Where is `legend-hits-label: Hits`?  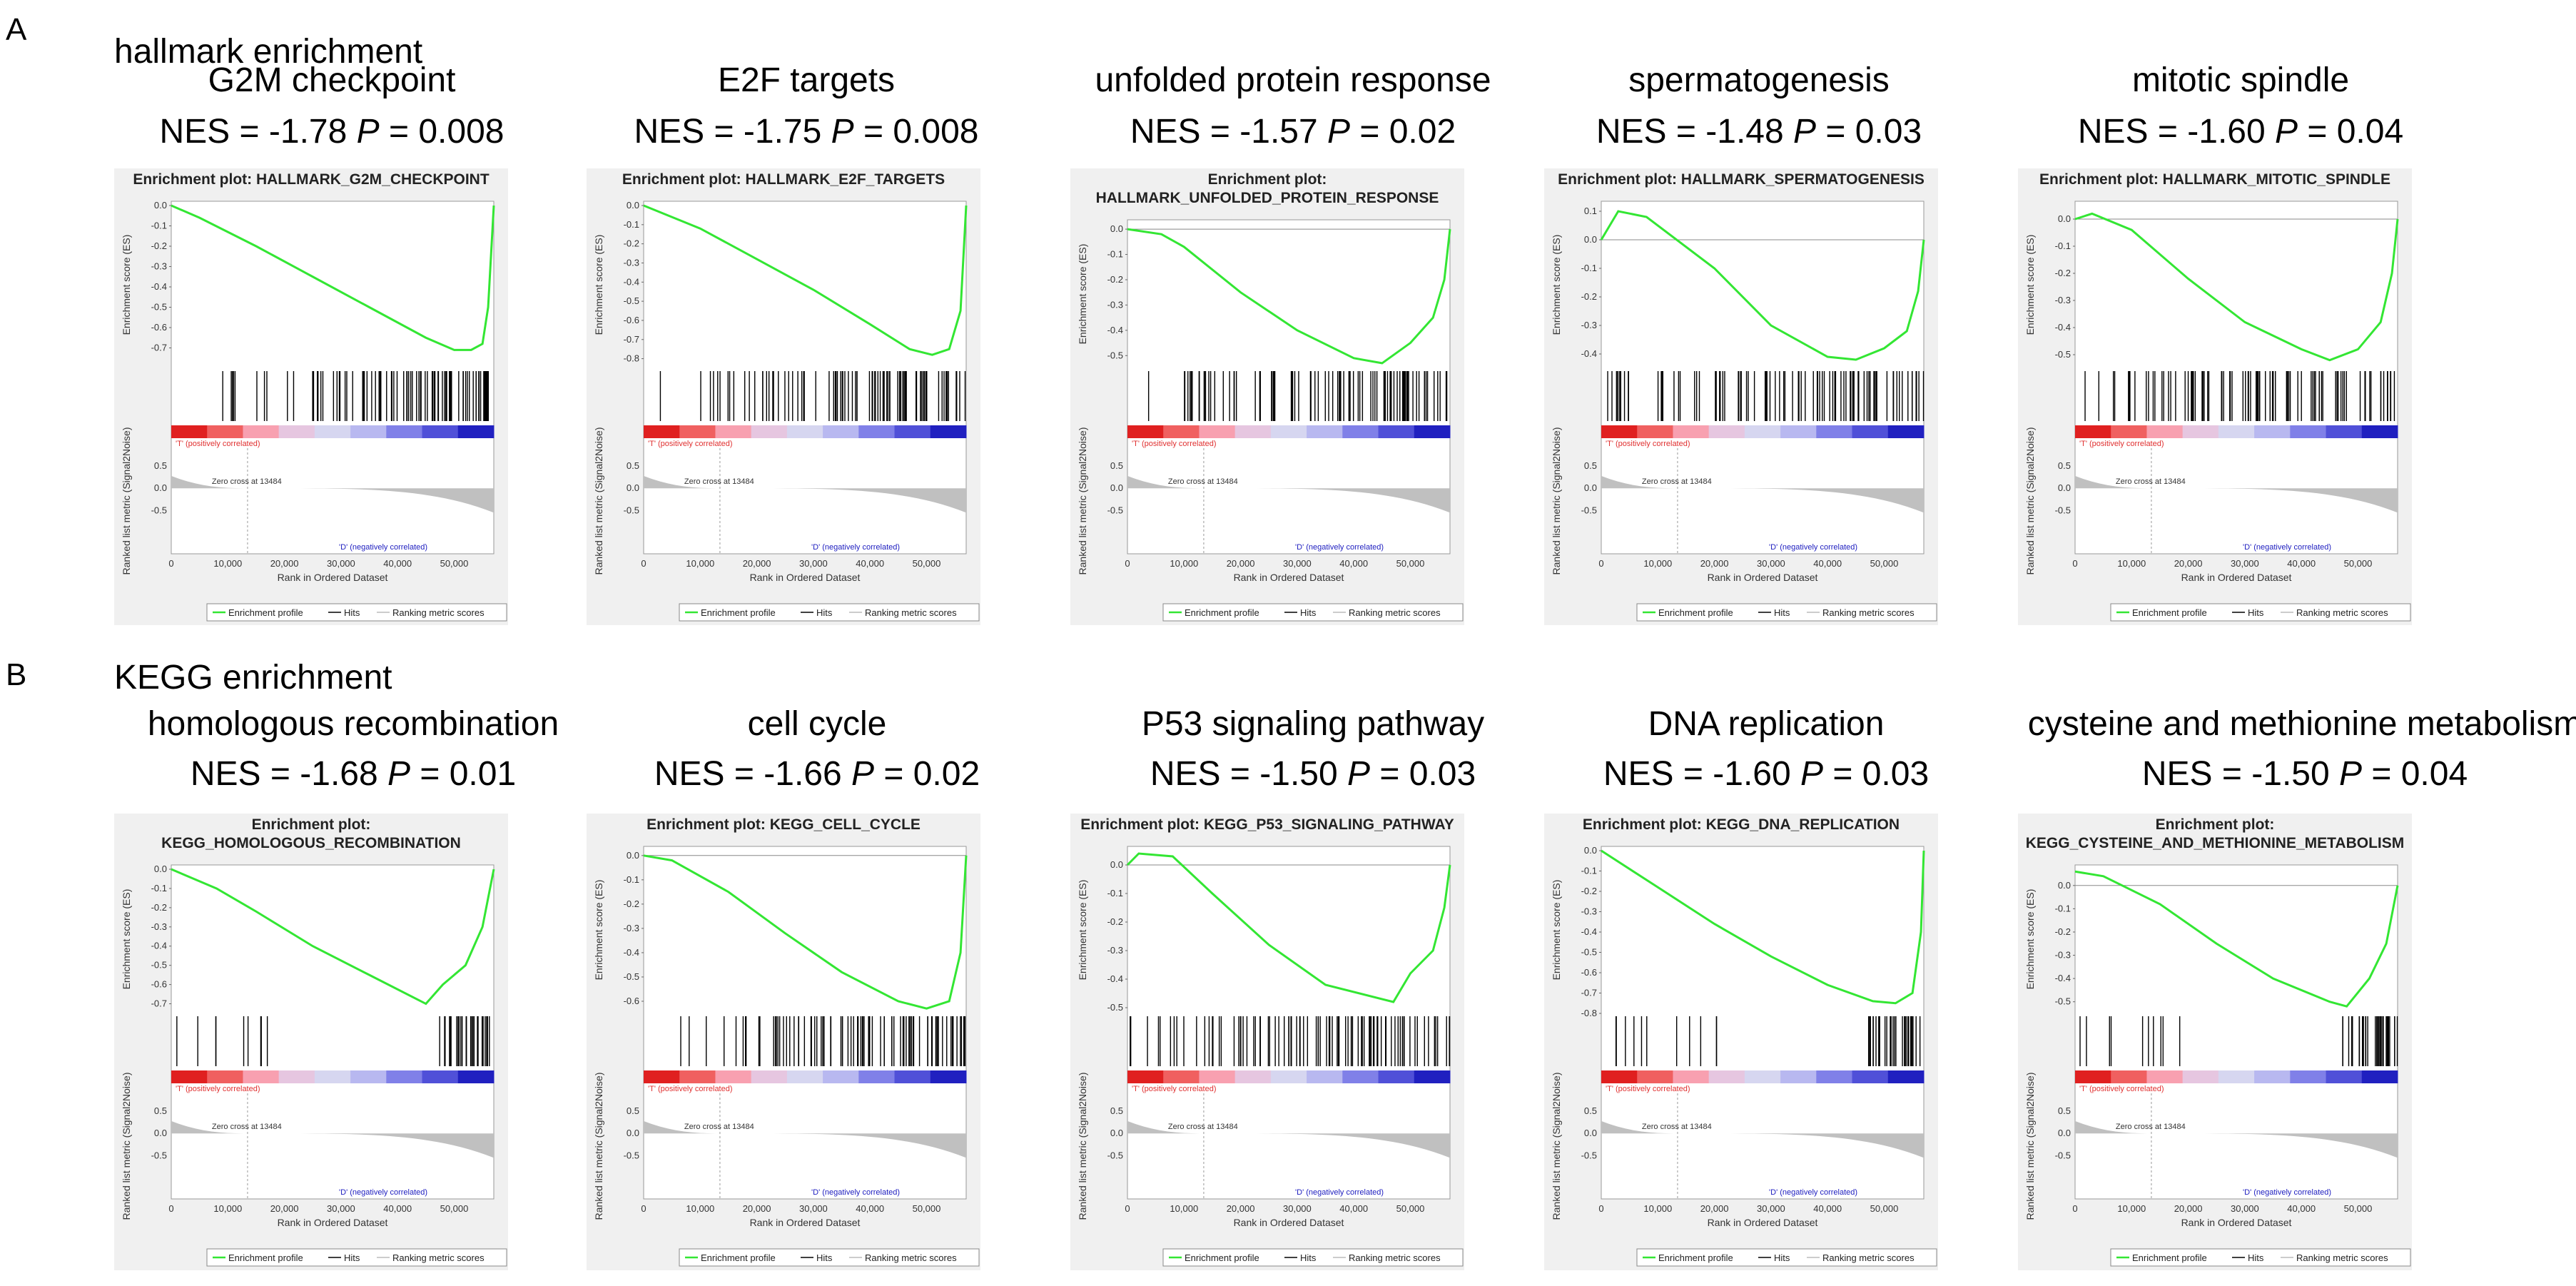 legend-hits-label: Hits is located at coordinates (1308, 612).